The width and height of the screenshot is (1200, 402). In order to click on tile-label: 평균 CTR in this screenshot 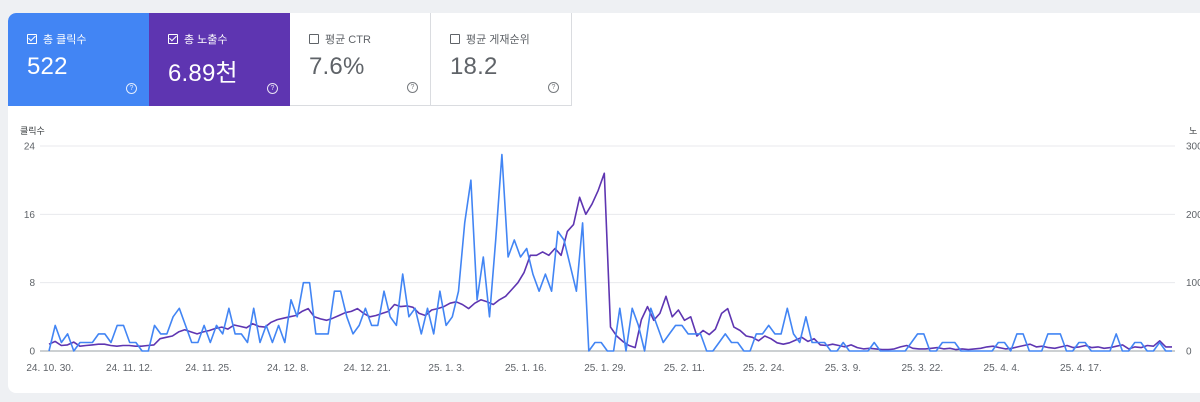, I will do `click(348, 40)`.